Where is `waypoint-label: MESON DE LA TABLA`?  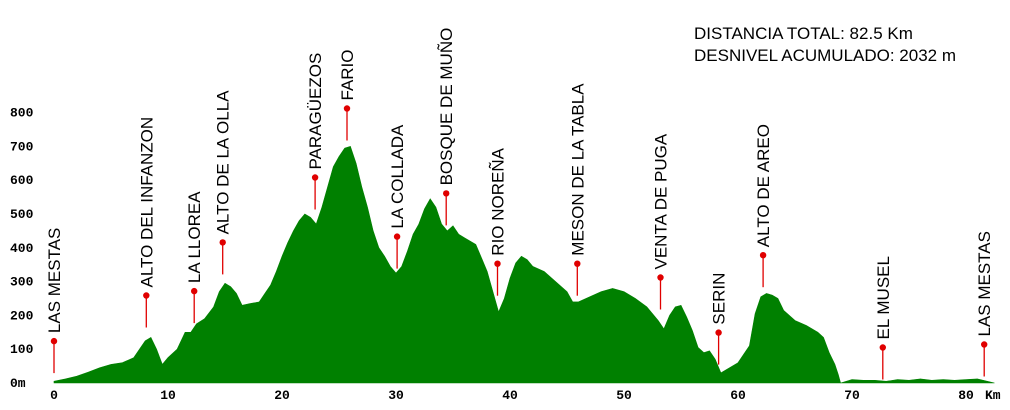 waypoint-label: MESON DE LA TABLA is located at coordinates (577, 169).